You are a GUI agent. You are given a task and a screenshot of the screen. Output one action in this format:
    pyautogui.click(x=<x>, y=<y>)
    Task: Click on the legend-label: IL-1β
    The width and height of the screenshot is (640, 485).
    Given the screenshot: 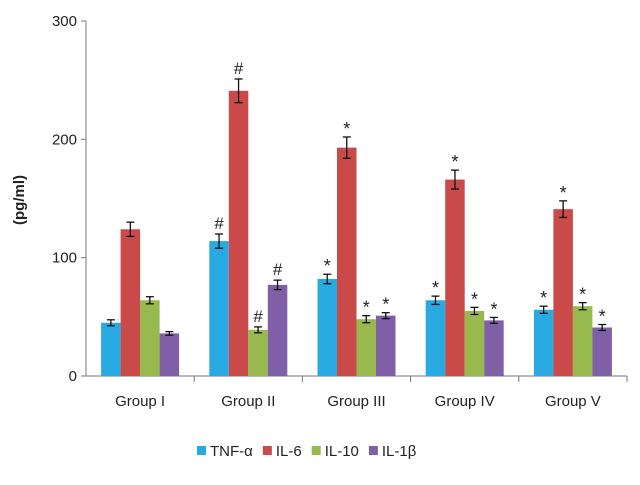 What is the action you would take?
    pyautogui.click(x=399, y=451)
    